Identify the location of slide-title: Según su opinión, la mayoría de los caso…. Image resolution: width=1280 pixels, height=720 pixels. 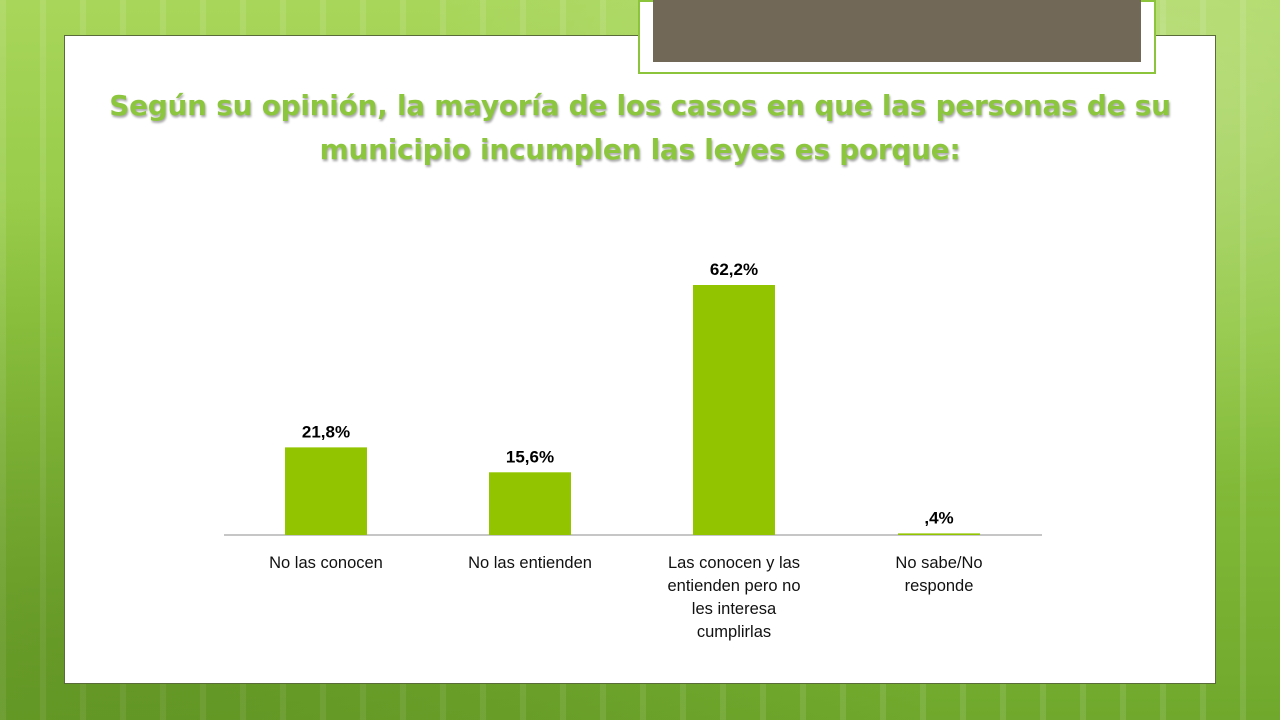
(640, 127).